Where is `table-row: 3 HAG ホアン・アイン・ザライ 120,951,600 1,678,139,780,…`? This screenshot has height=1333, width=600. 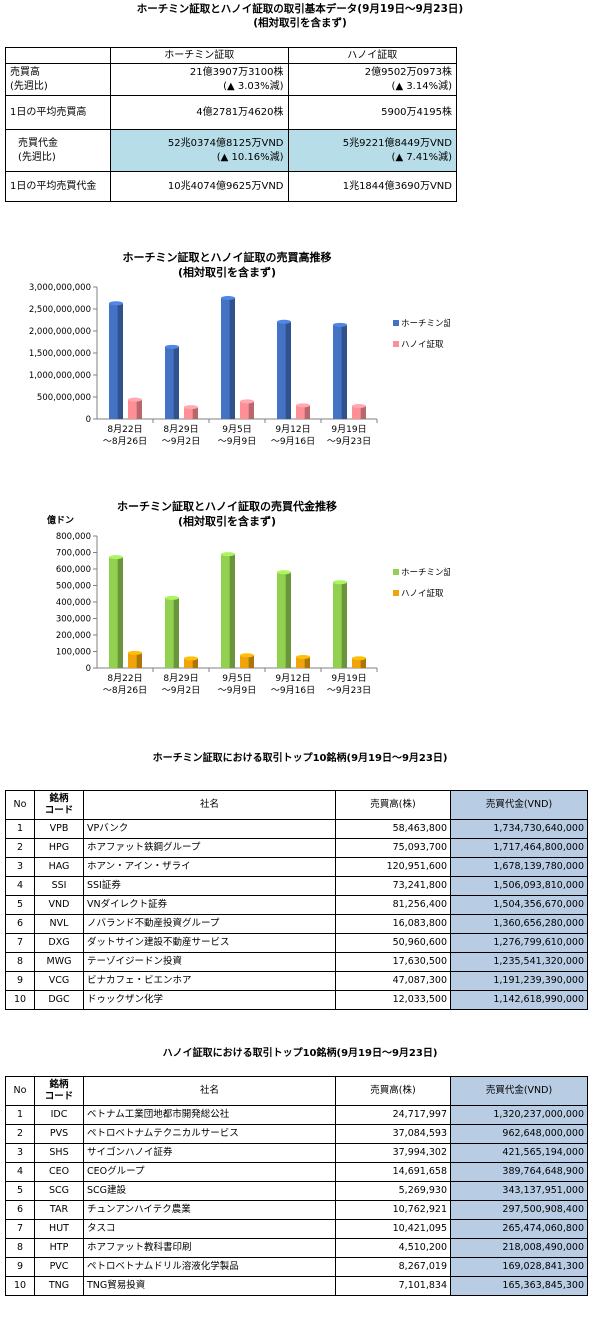
table-row: 3 HAG ホアン・アイン・ザライ 120,951,600 1,678,139,780,… is located at coordinates (296, 867).